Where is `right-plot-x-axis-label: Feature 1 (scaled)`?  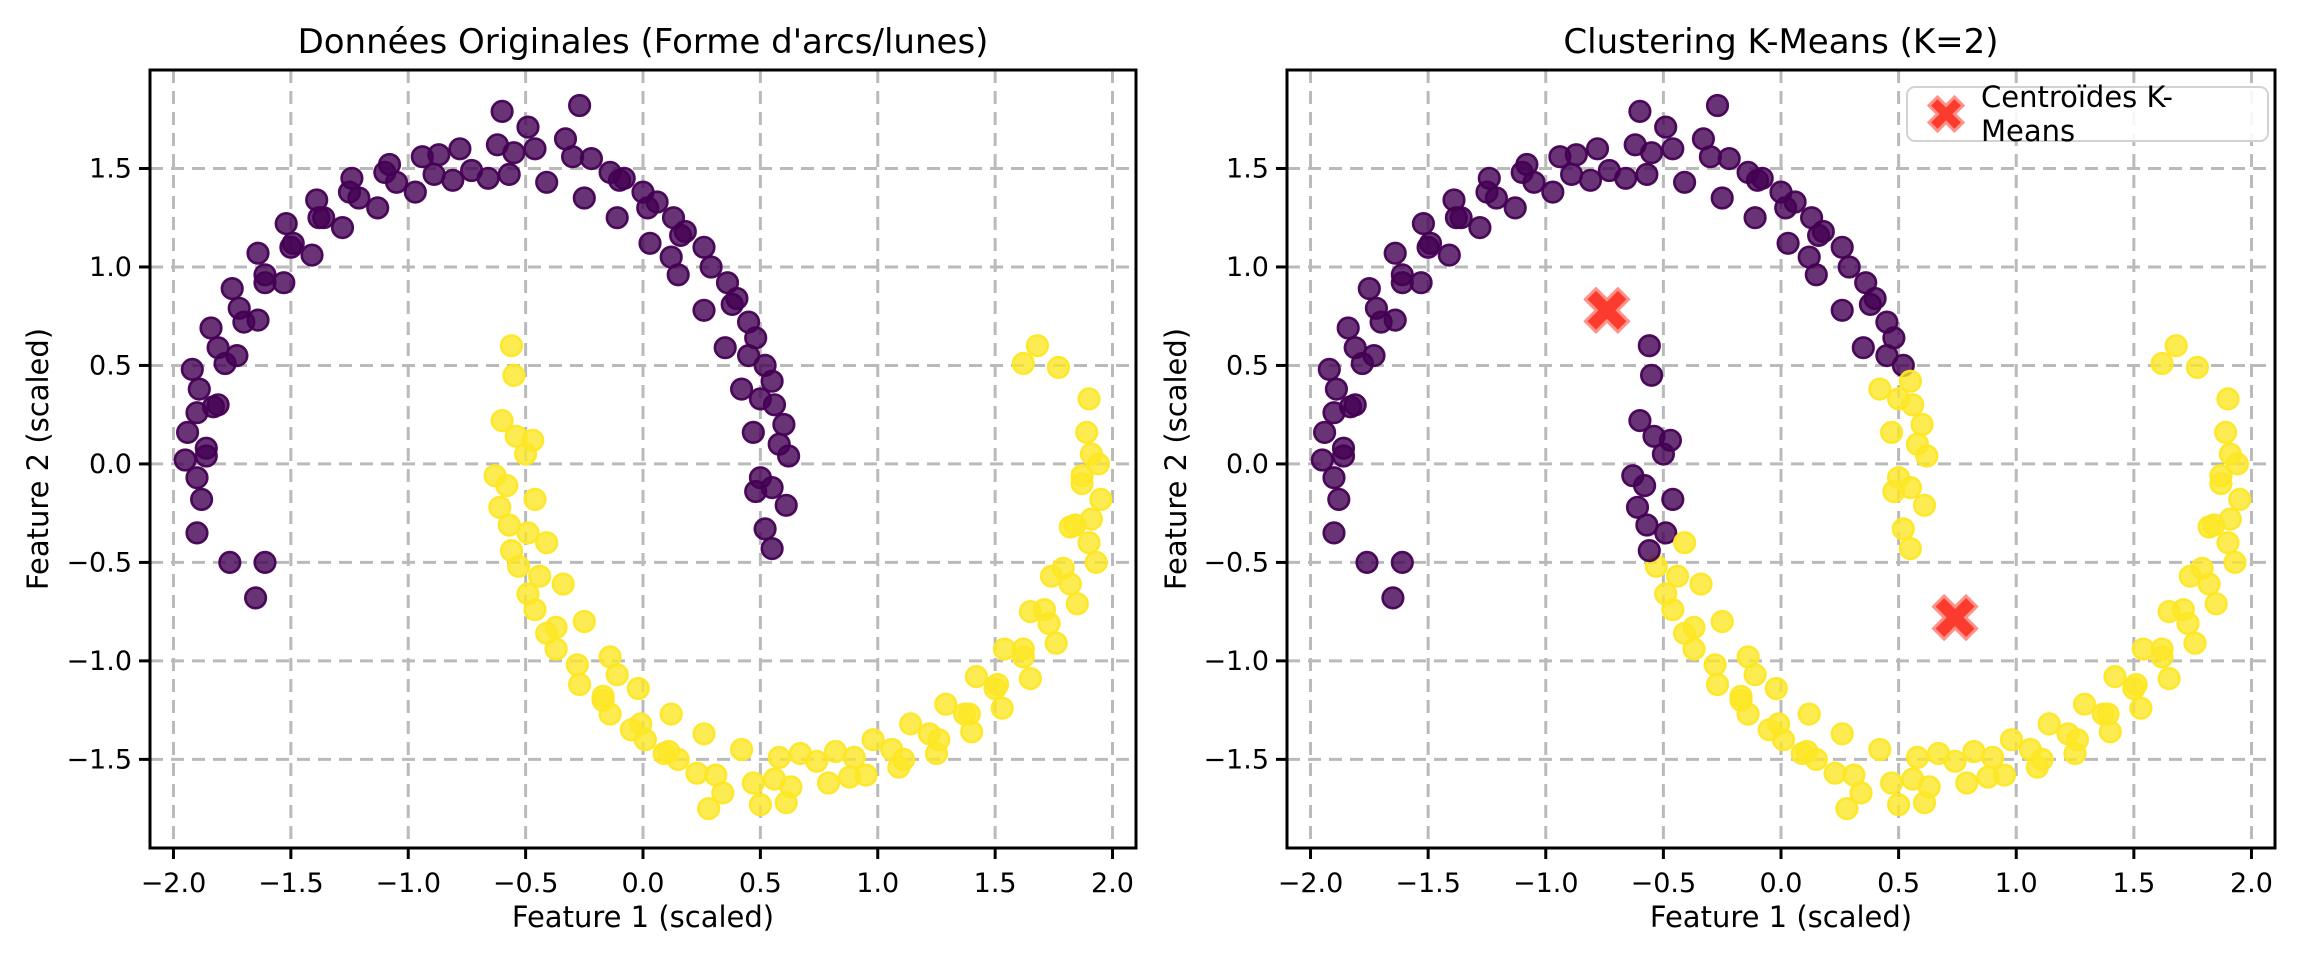
right-plot-x-axis-label: Feature 1 (scaled) is located at coordinates (1781, 917).